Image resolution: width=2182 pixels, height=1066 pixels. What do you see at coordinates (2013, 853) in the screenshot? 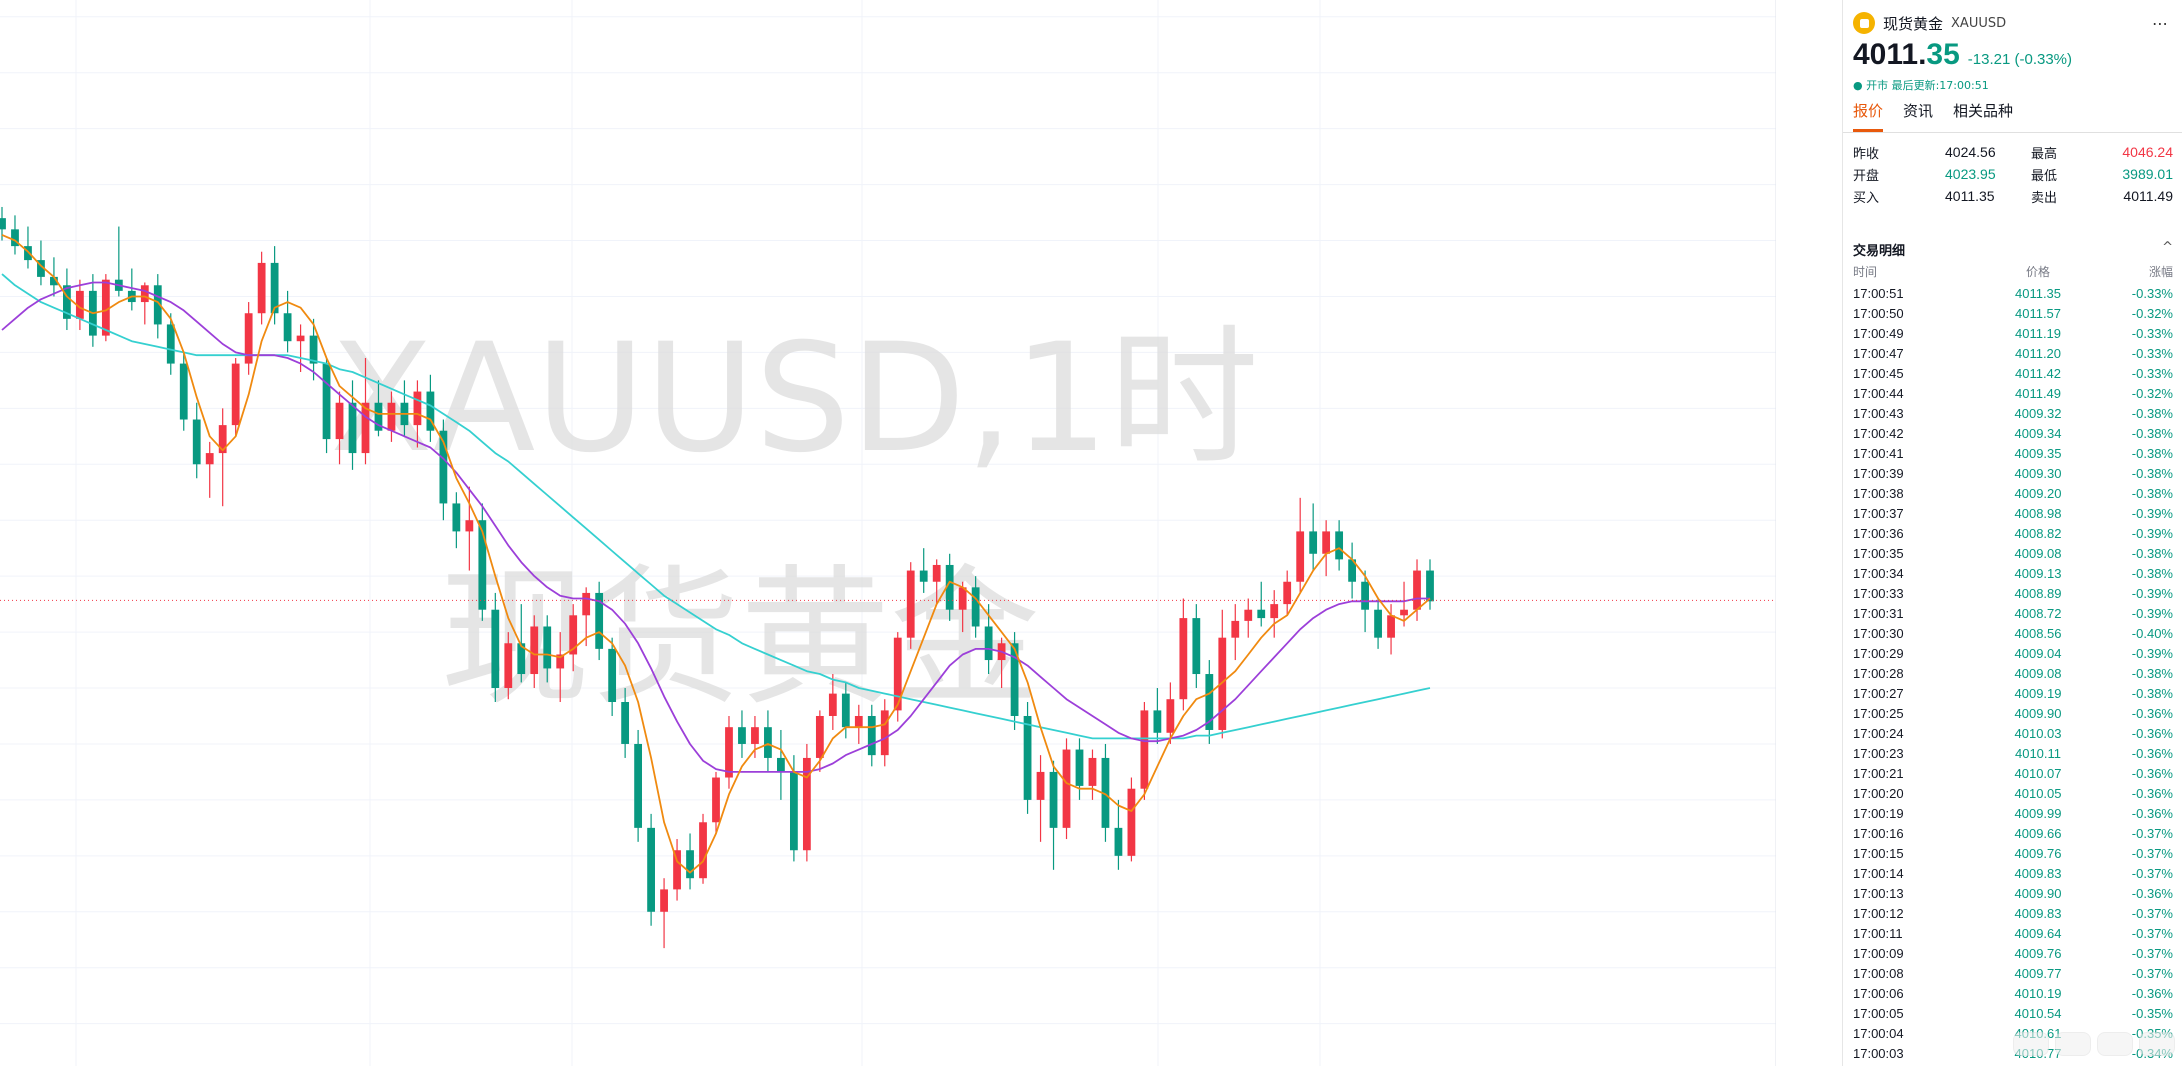
I see `trade-row: 17:00:15 4009.76 -0.37%` at bounding box center [2013, 853].